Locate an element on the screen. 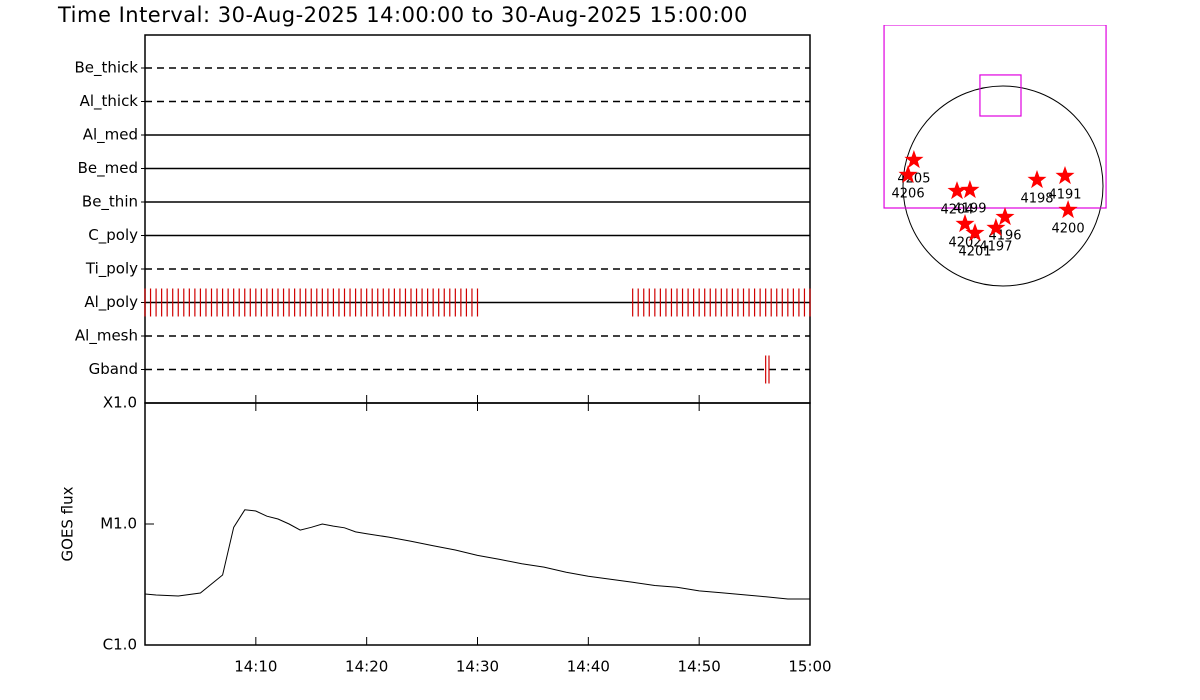 This screenshot has height=700, width=1200. x-tick-label: 14:10 is located at coordinates (255, 667).